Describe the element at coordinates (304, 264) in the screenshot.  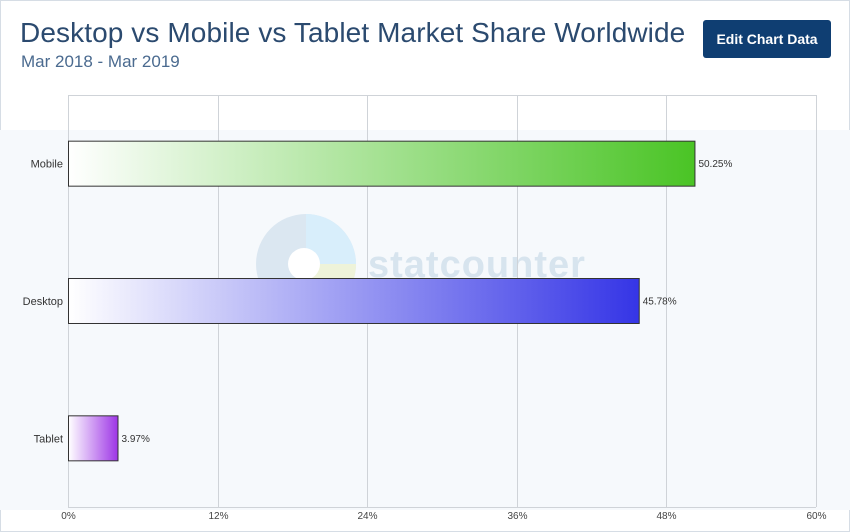
I see `watermark-logo-hole-icon` at that location.